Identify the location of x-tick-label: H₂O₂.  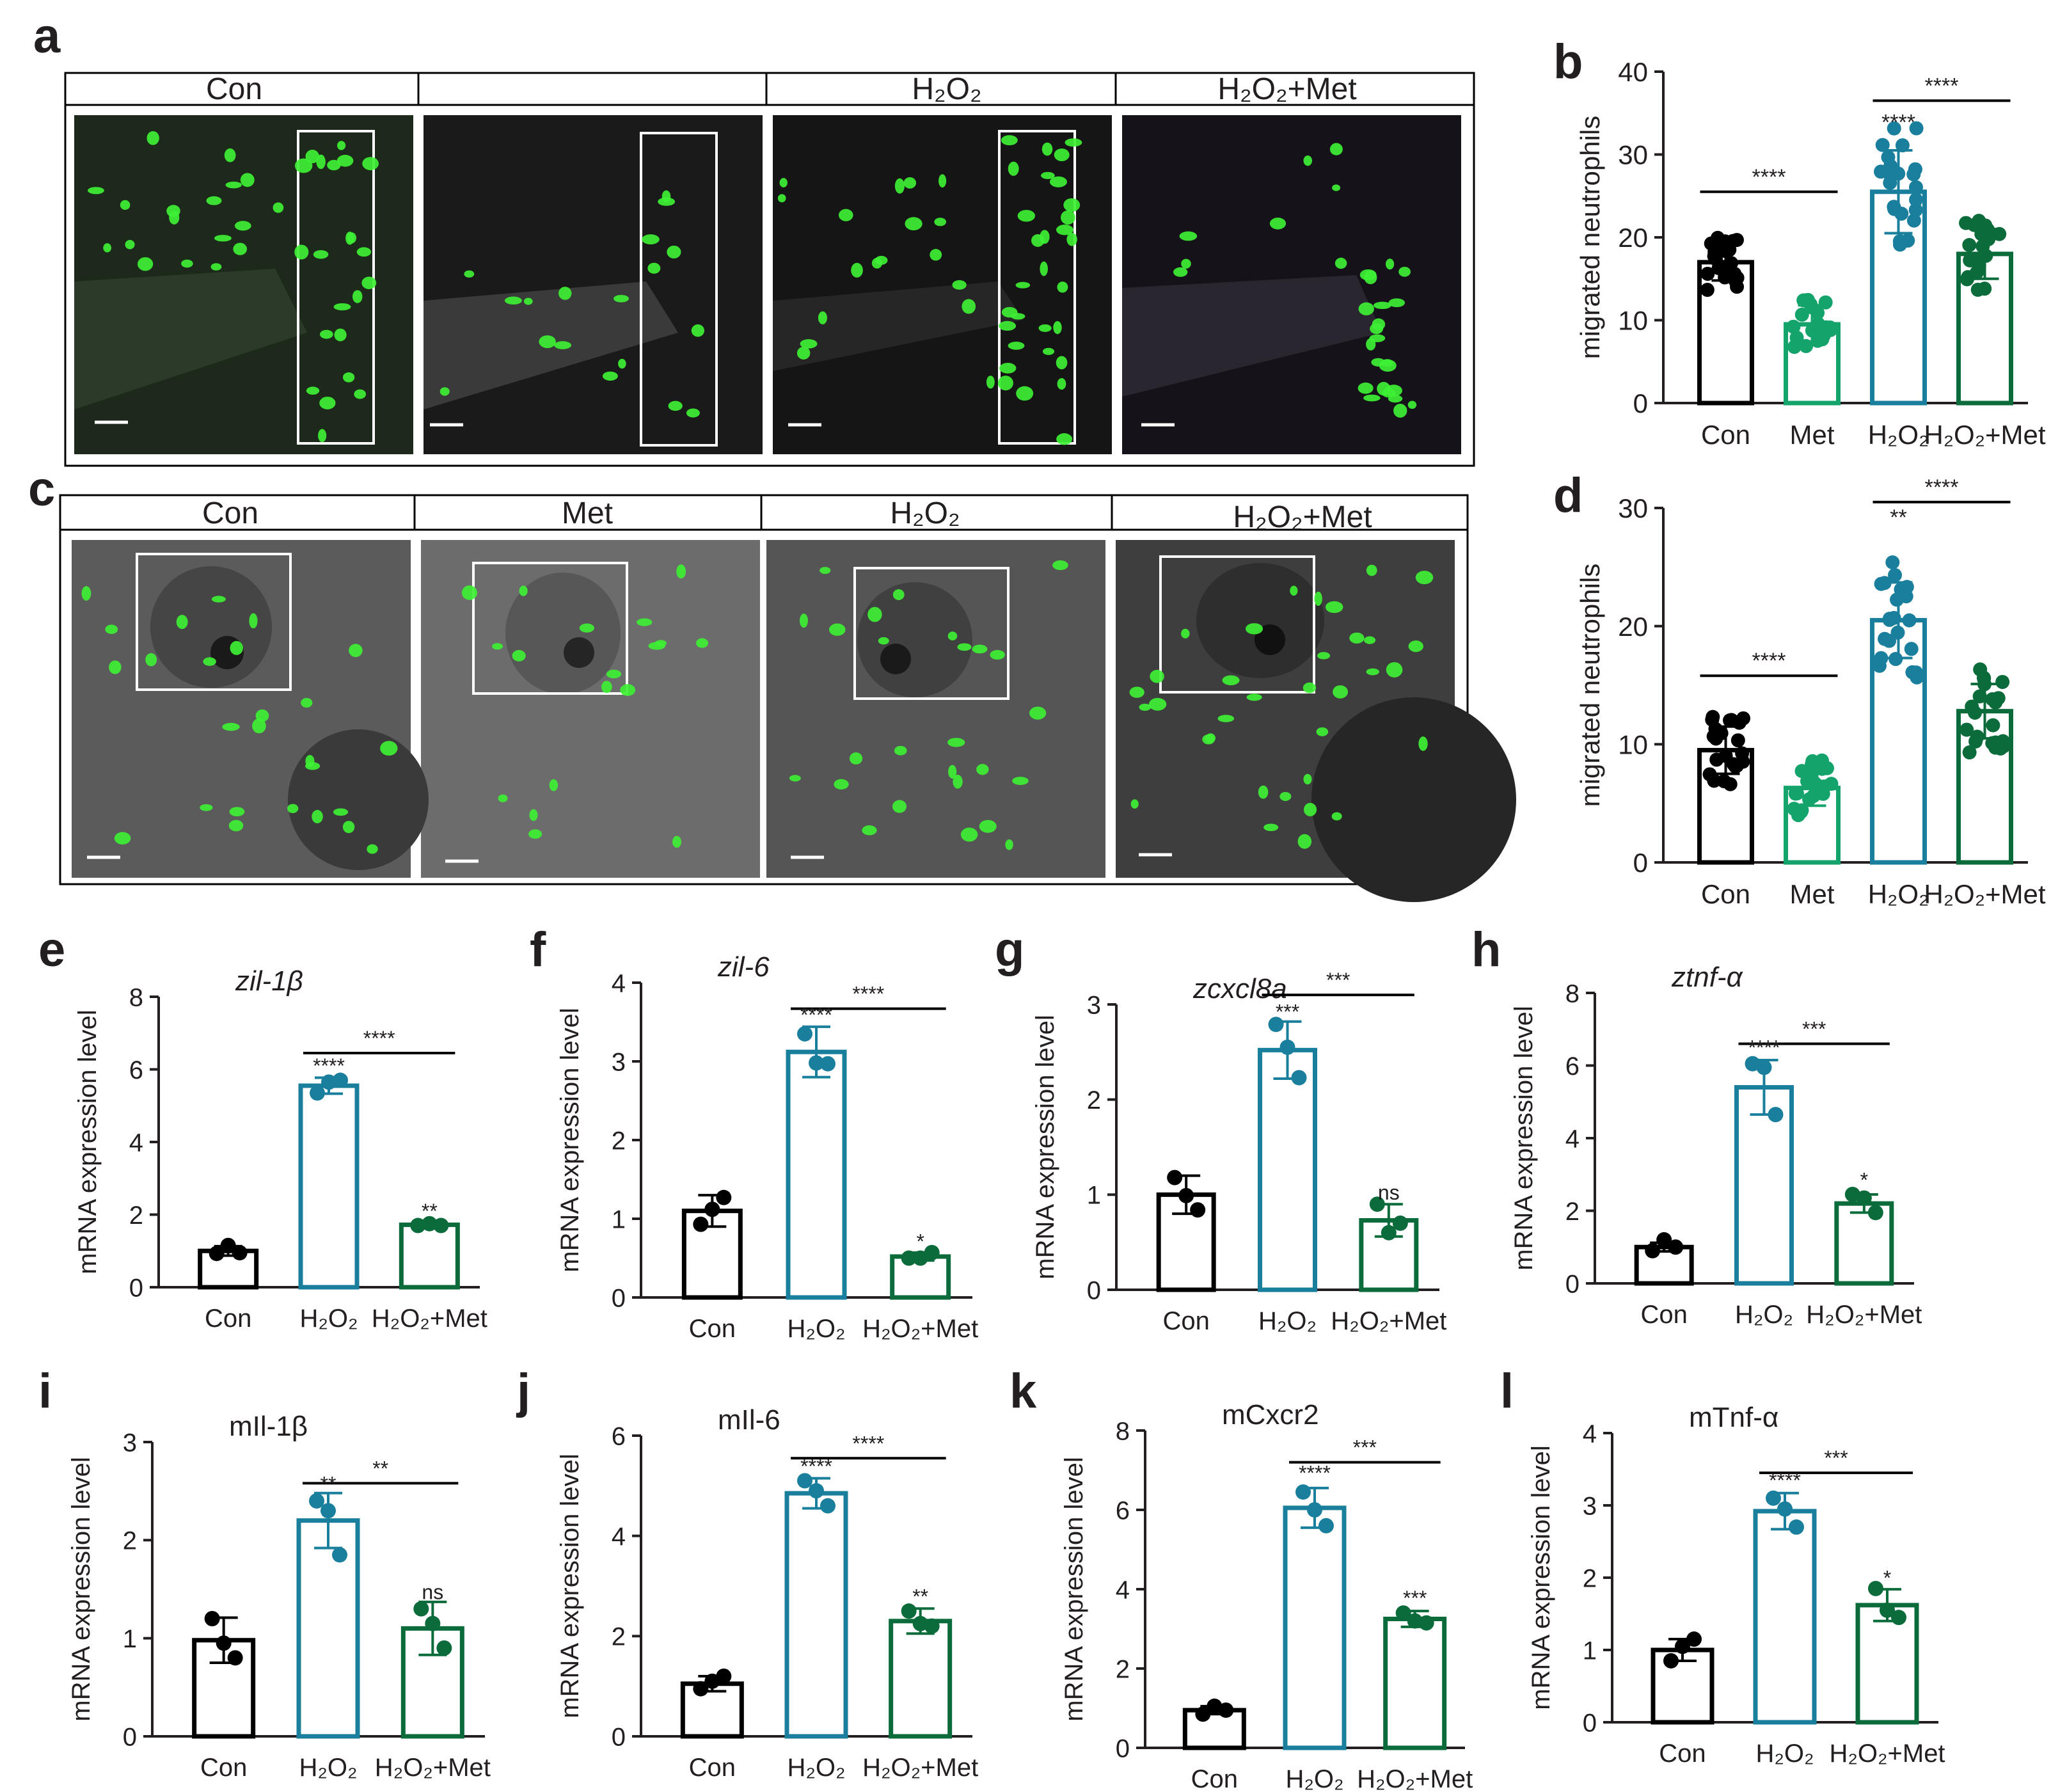
(816, 1768).